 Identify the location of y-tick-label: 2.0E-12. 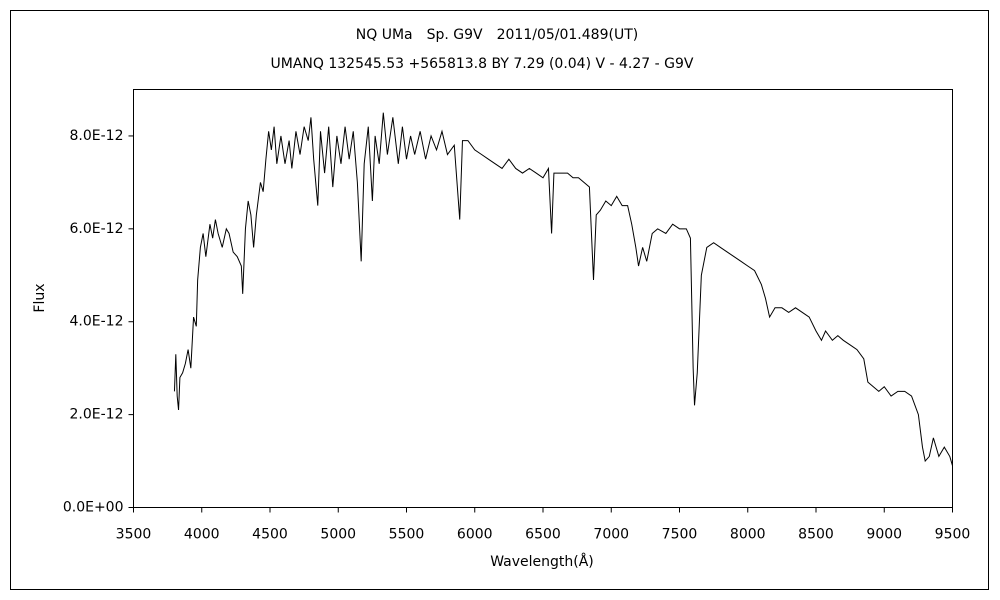
(97, 415).